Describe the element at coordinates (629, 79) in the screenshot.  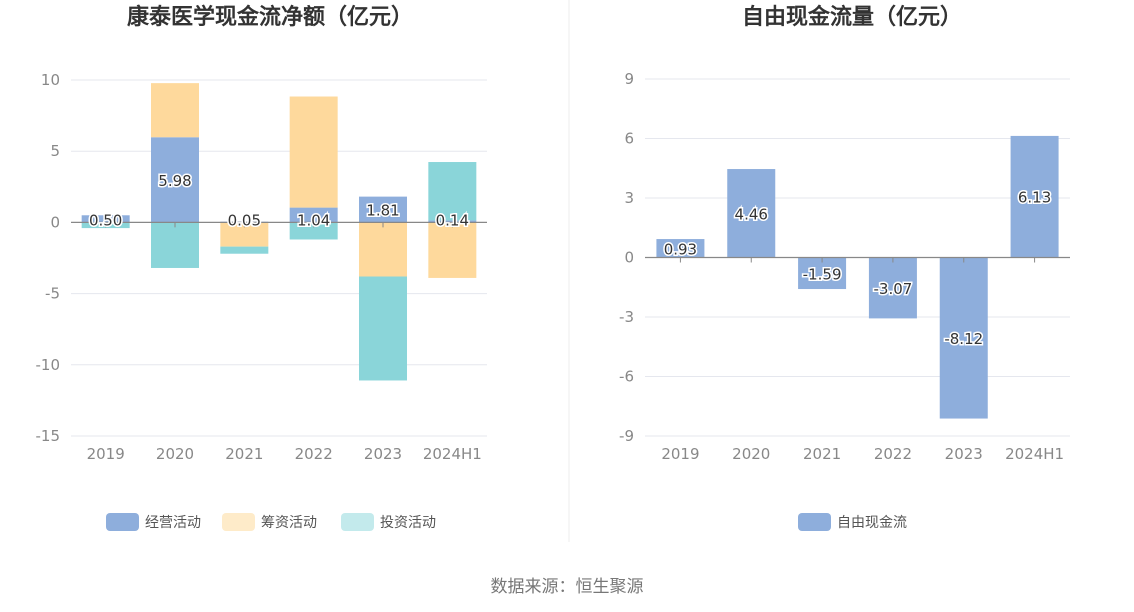
I see `y-tick-label: 9` at that location.